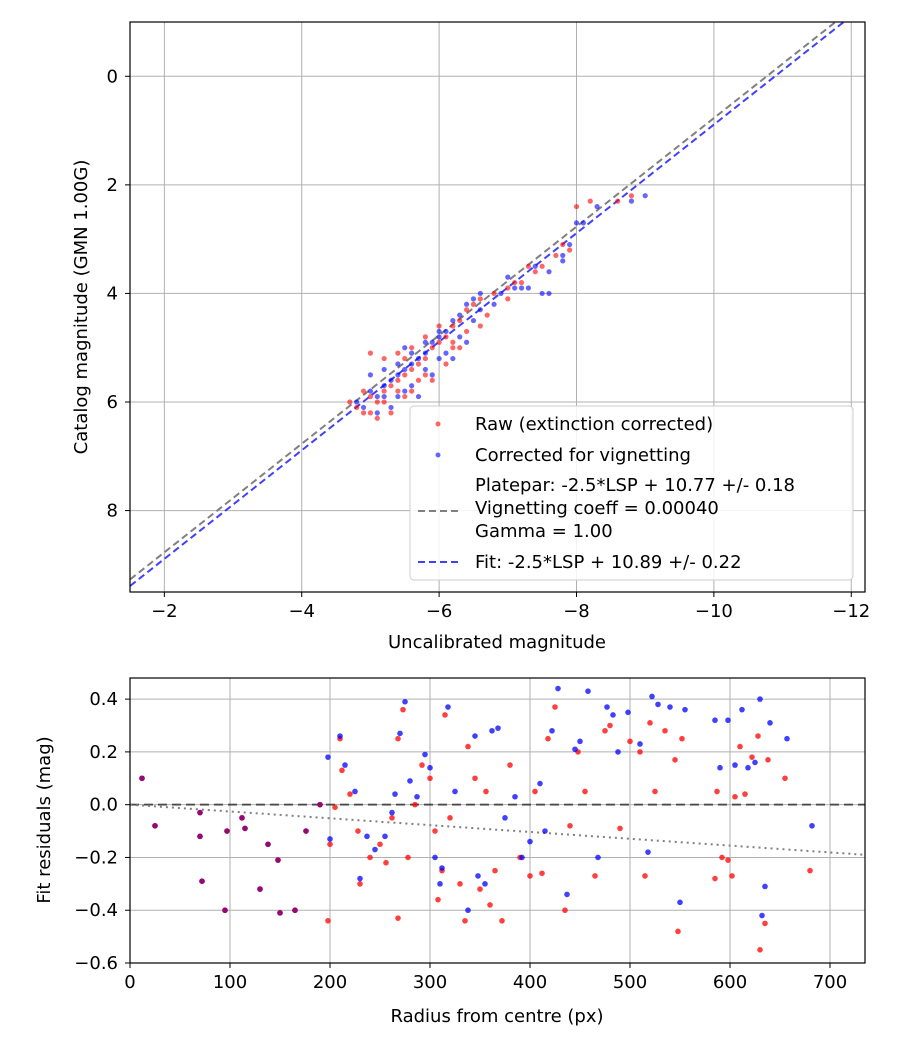 The height and width of the screenshot is (1050, 900). What do you see at coordinates (714, 611) in the screenshot?
I see `top-x-tick-label: −10` at bounding box center [714, 611].